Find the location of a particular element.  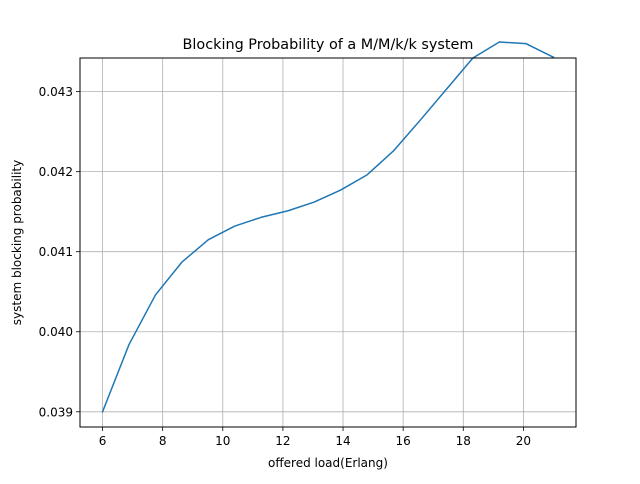

x-tick-label: 10 is located at coordinates (222, 441).